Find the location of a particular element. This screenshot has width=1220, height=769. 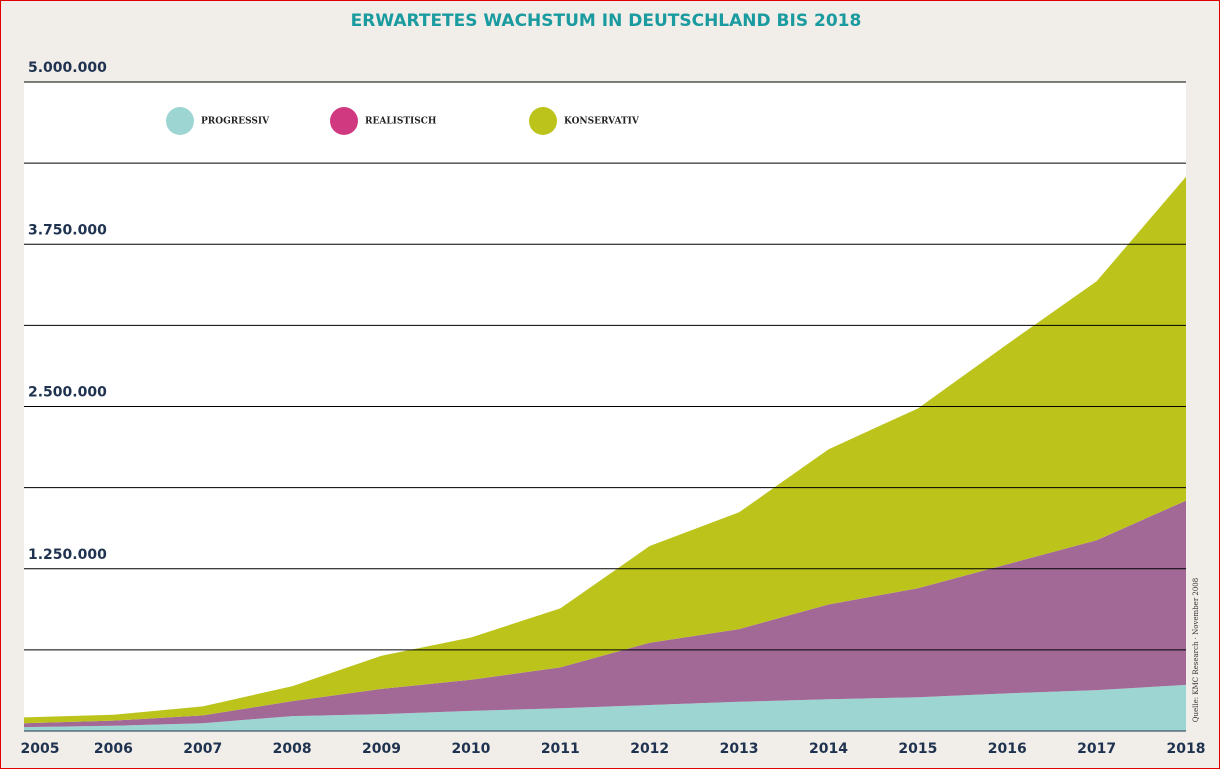

legend-label: PROGRESSIV is located at coordinates (235, 122).